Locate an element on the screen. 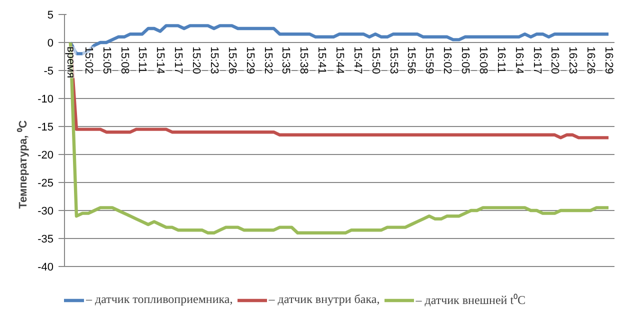 The image size is (632, 326). x-tick-label: 16:02 is located at coordinates (447, 60).